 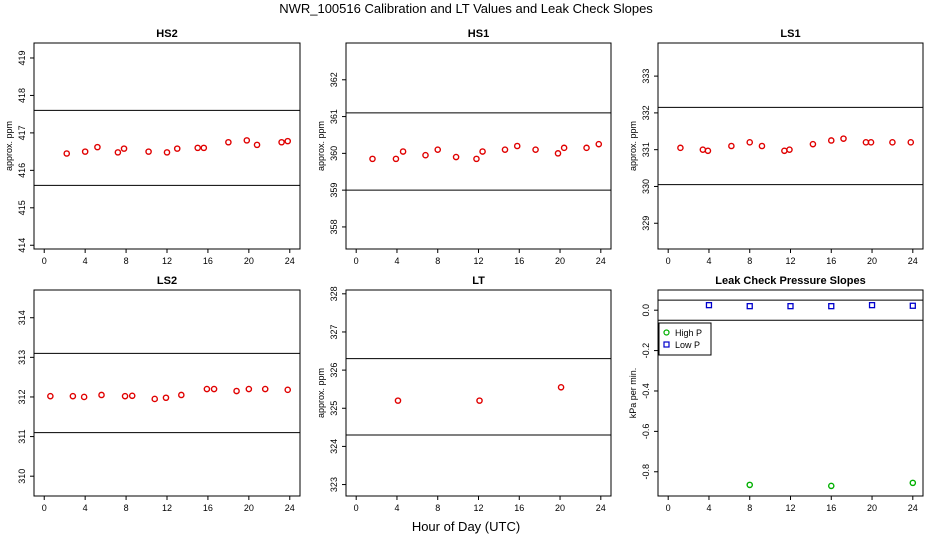 I want to click on y-tick-label: 326, so click(x=334, y=370).